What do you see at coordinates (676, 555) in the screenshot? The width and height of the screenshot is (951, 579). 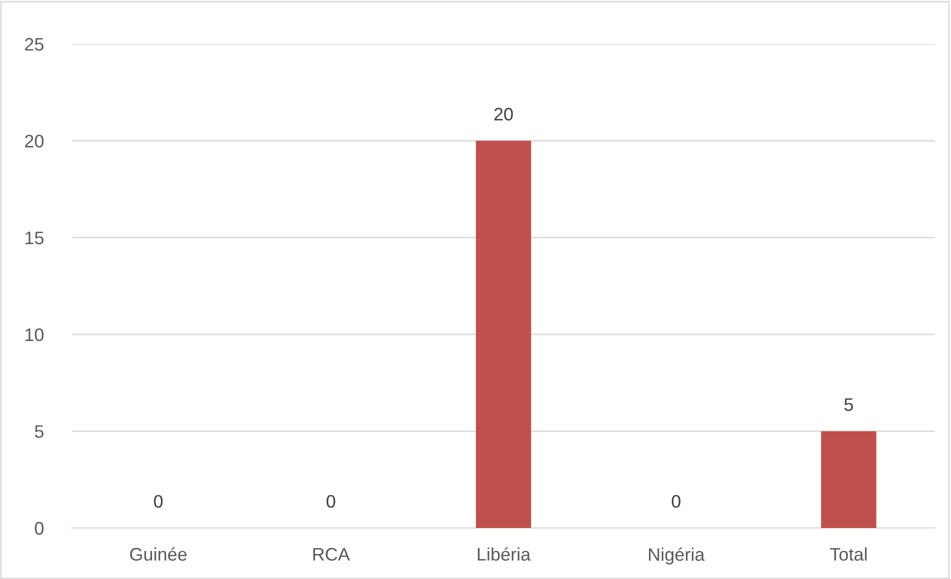 I see `x-tick-label: Nigéria` at bounding box center [676, 555].